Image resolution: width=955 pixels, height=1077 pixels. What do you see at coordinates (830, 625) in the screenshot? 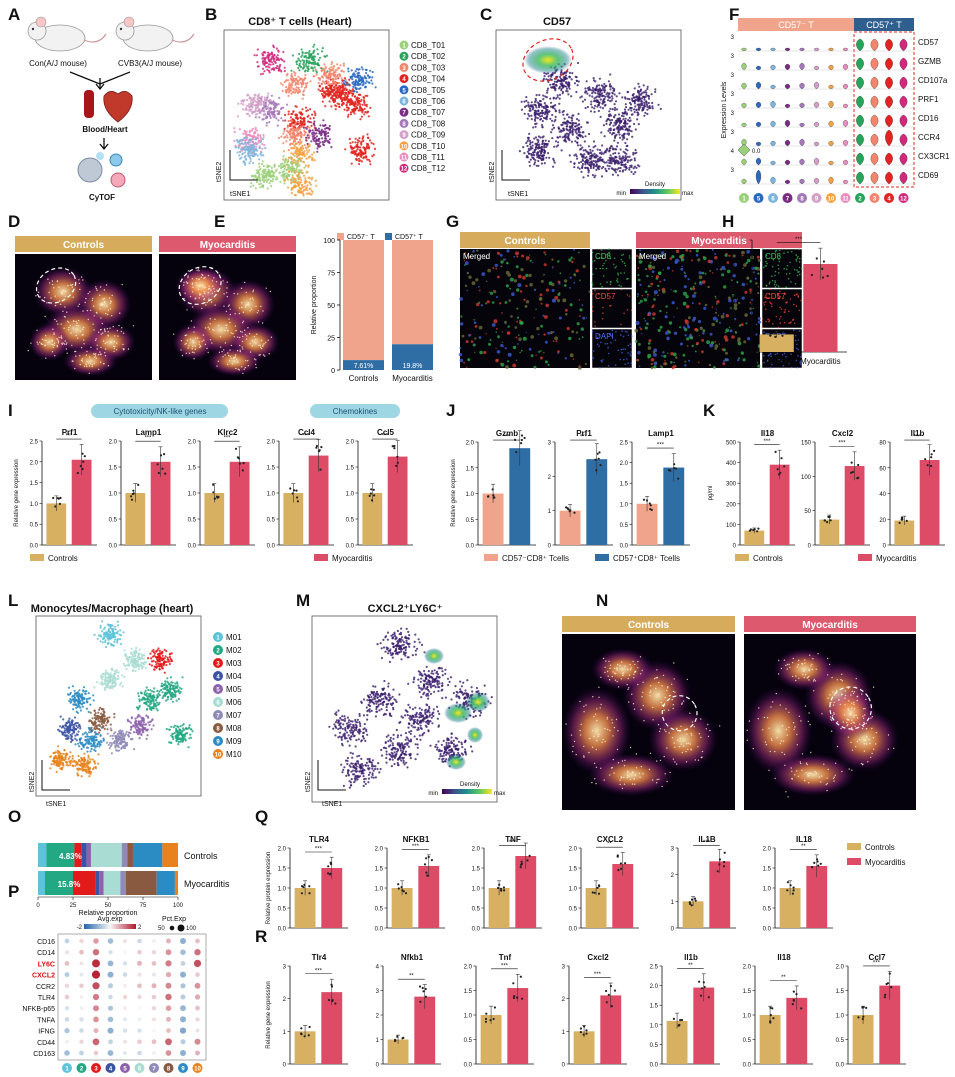
I see `condition-label: Myocarditis` at bounding box center [830, 625].